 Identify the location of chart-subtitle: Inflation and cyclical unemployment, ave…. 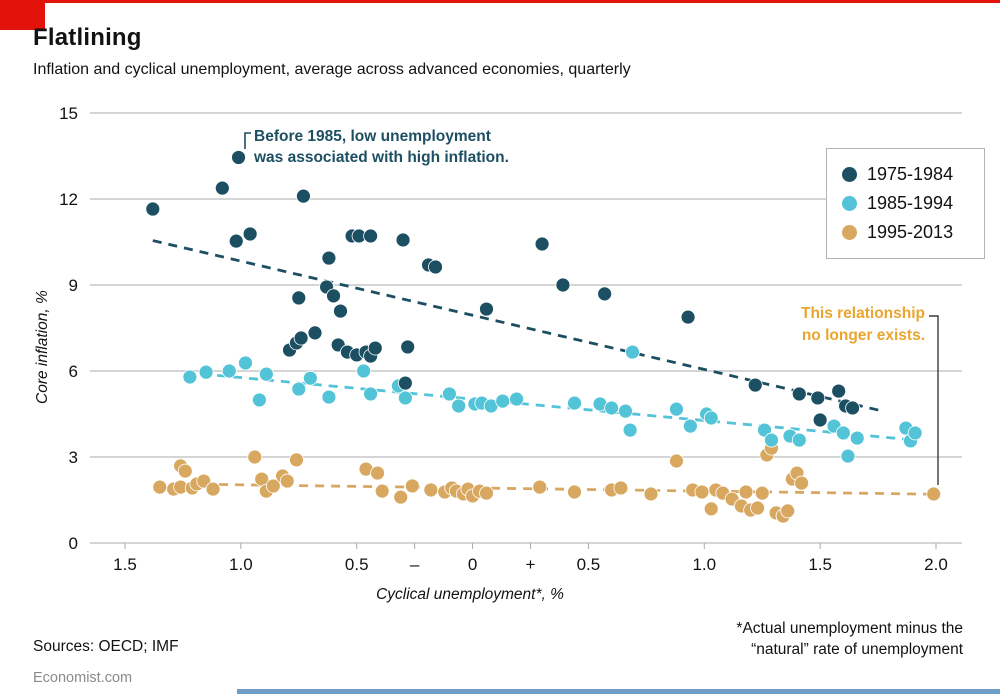
(332, 69).